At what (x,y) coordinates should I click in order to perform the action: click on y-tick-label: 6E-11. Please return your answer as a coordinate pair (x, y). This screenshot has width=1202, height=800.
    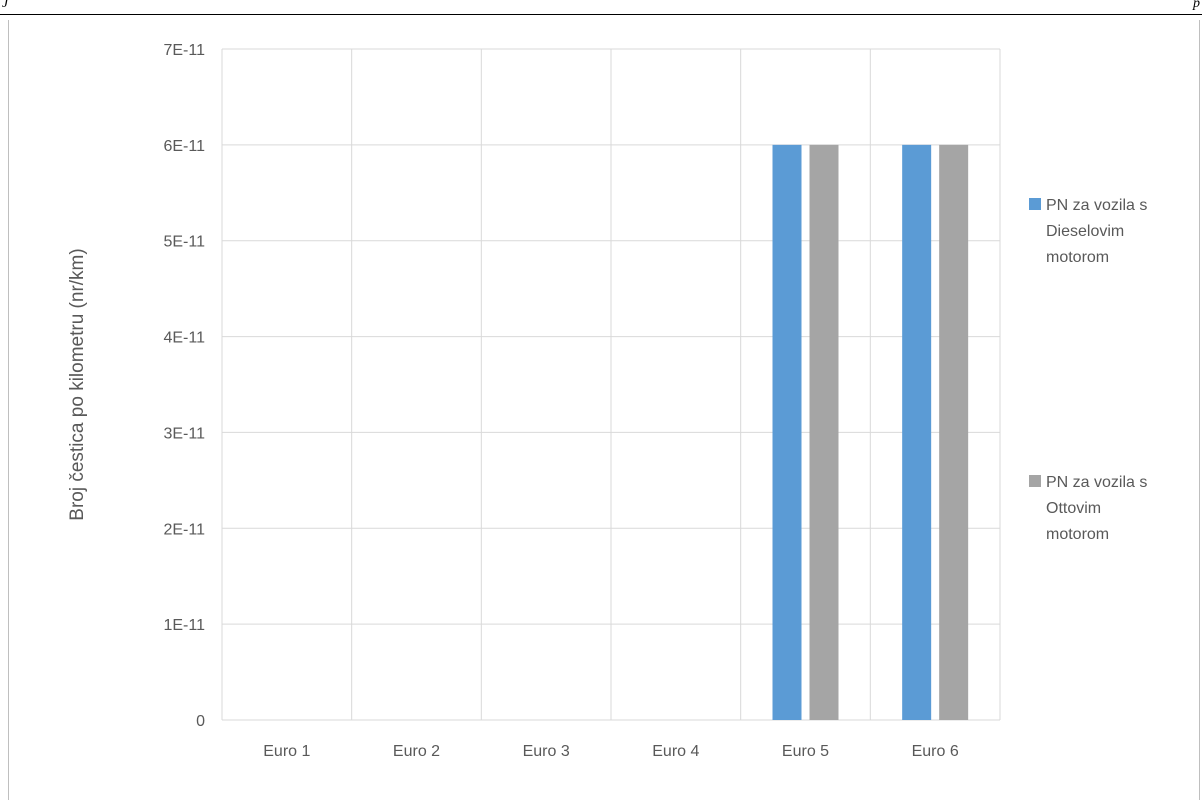
    Looking at the image, I should click on (184, 146).